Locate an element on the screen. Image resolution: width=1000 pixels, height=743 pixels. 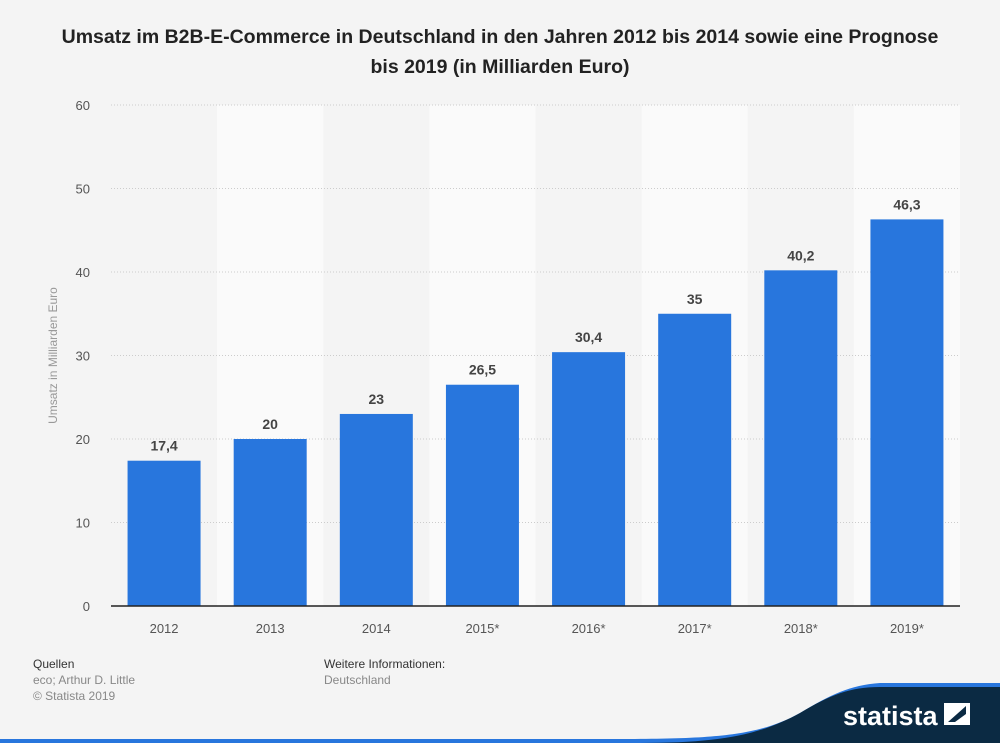
data-label: 40,2 is located at coordinates (800, 255).